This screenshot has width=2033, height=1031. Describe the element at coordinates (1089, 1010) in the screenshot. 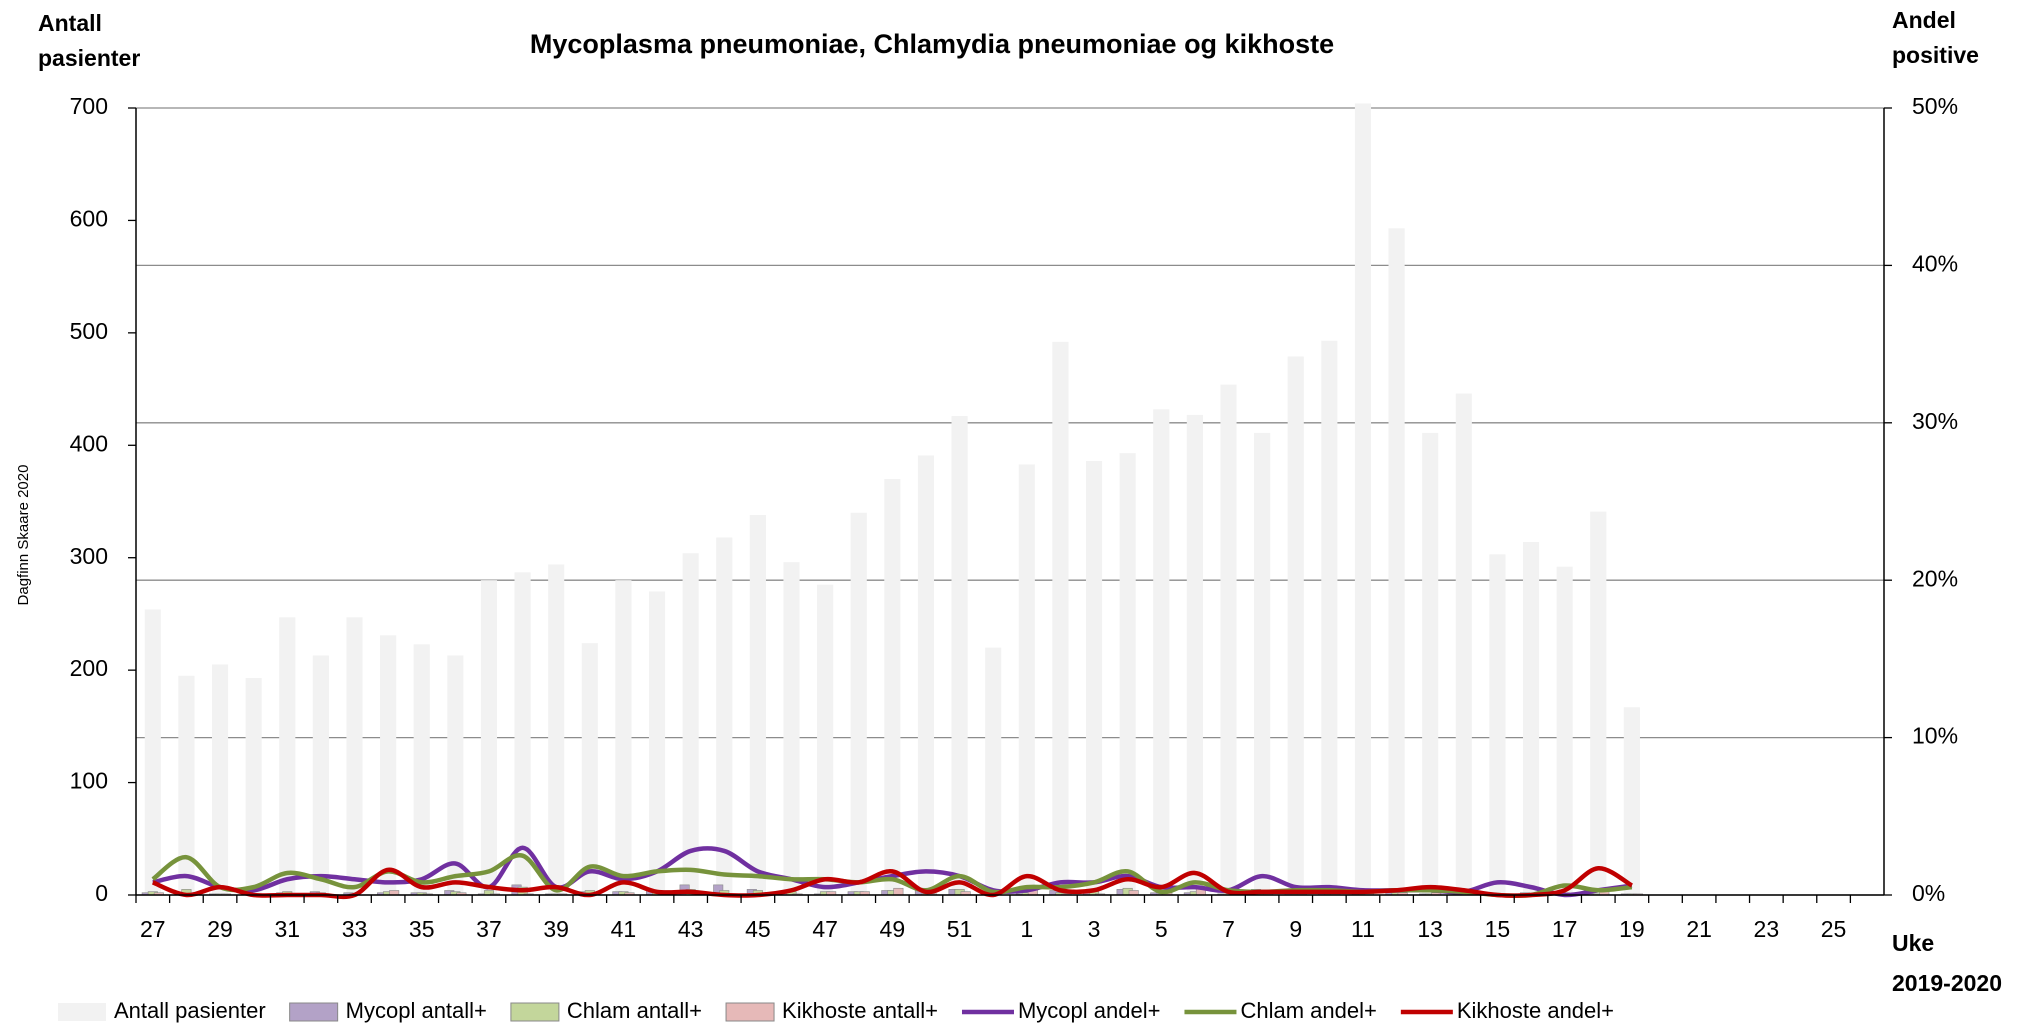

I see `legend-label: Mycopl andel+` at that location.